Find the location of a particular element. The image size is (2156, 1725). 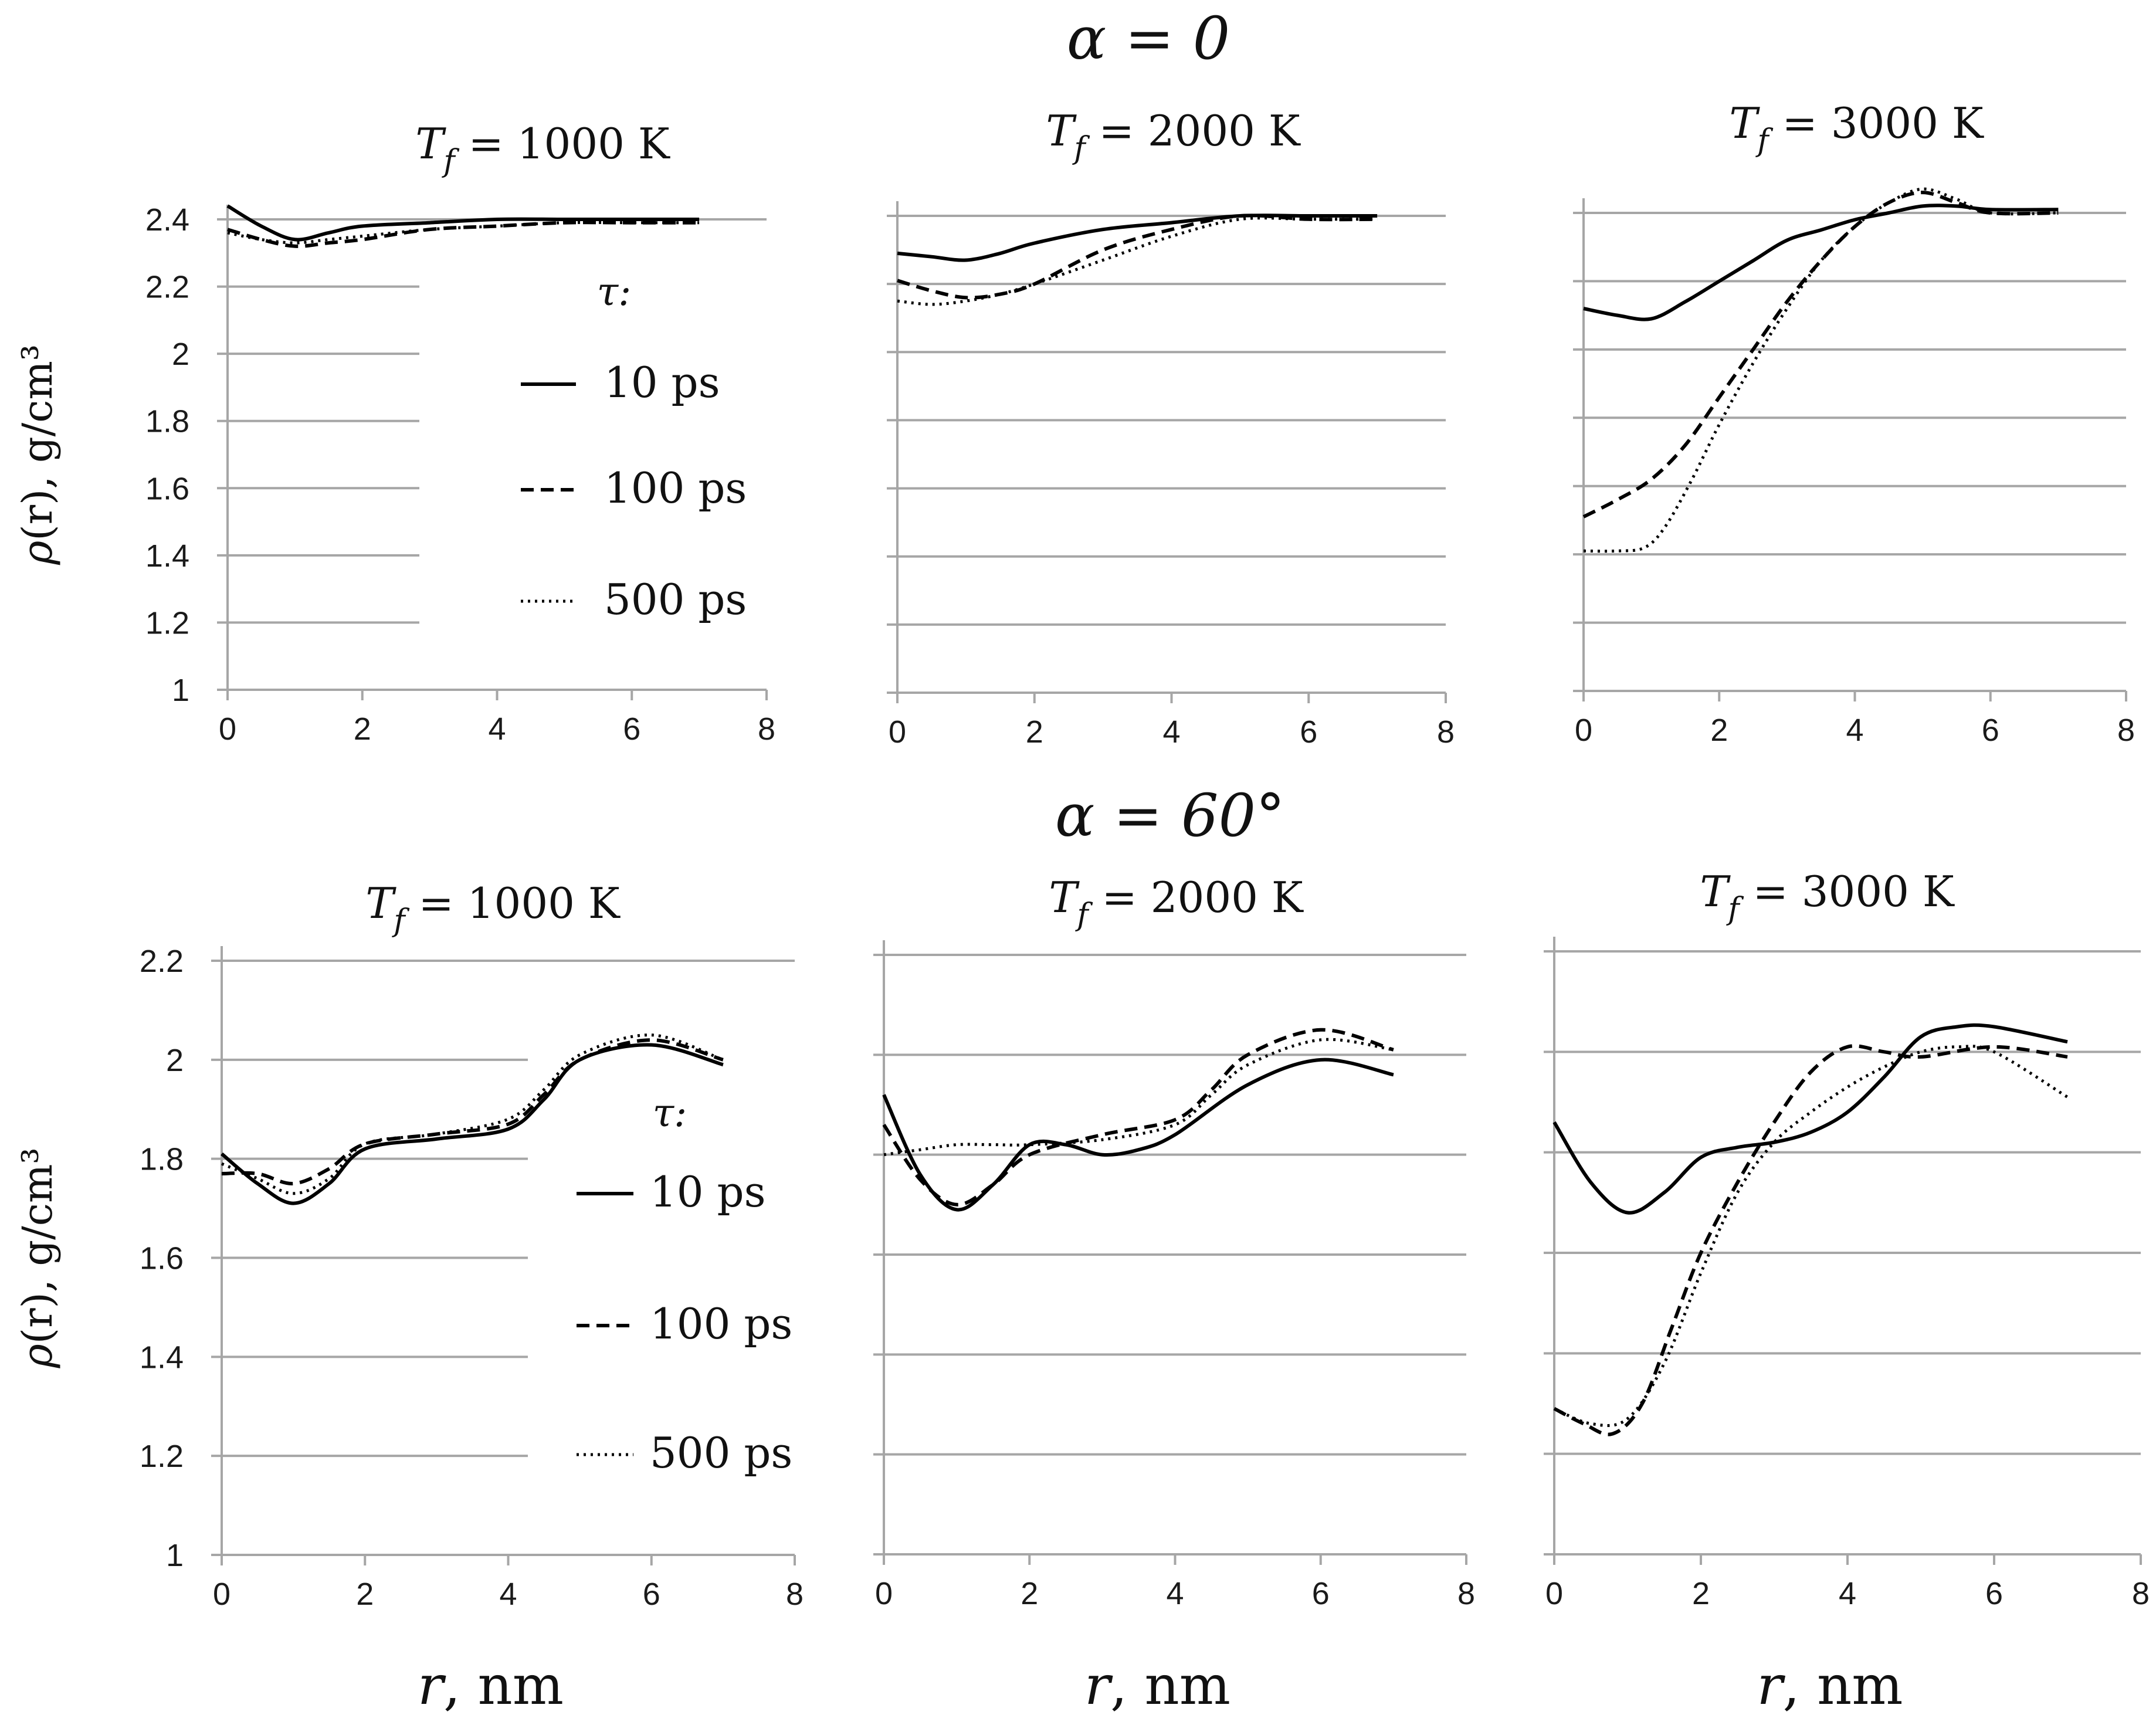

y-tick-label: 1.4 is located at coordinates (162, 1358).